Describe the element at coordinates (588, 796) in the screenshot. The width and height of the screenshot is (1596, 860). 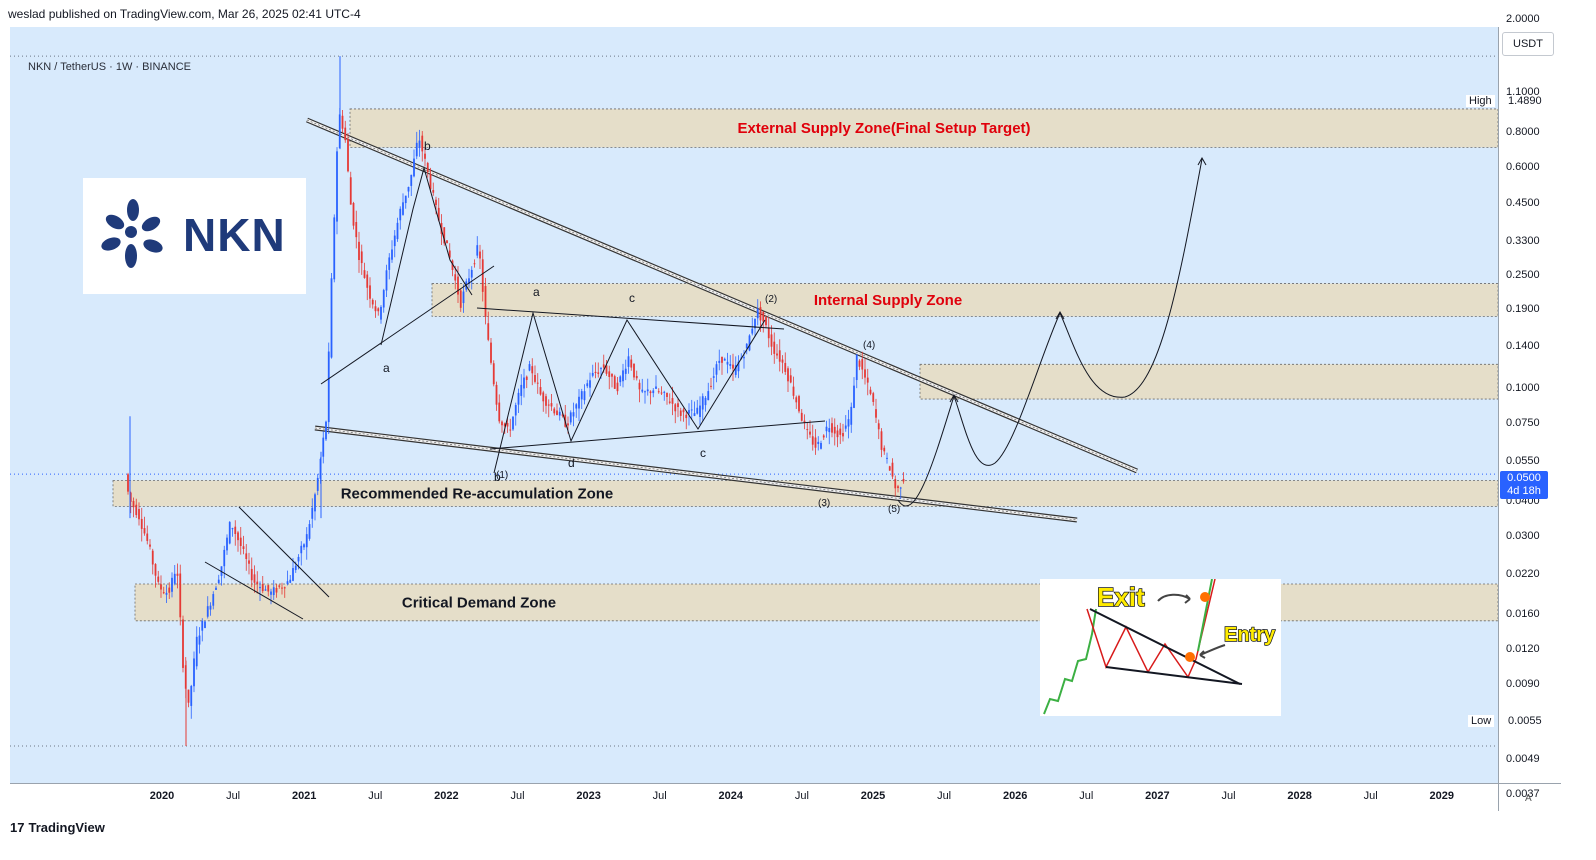
I see `time-tick: 2023` at that location.